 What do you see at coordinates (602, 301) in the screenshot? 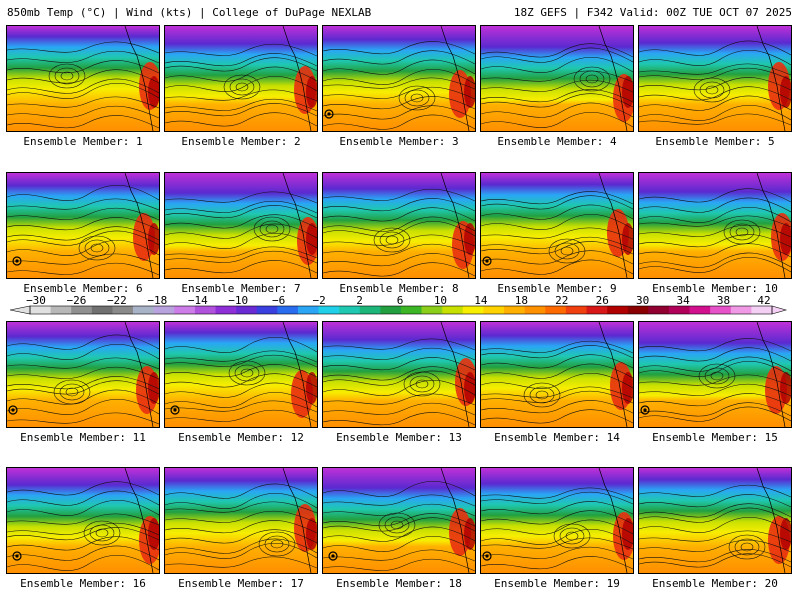
I see `colorbar-tick-label: 26` at bounding box center [602, 301].